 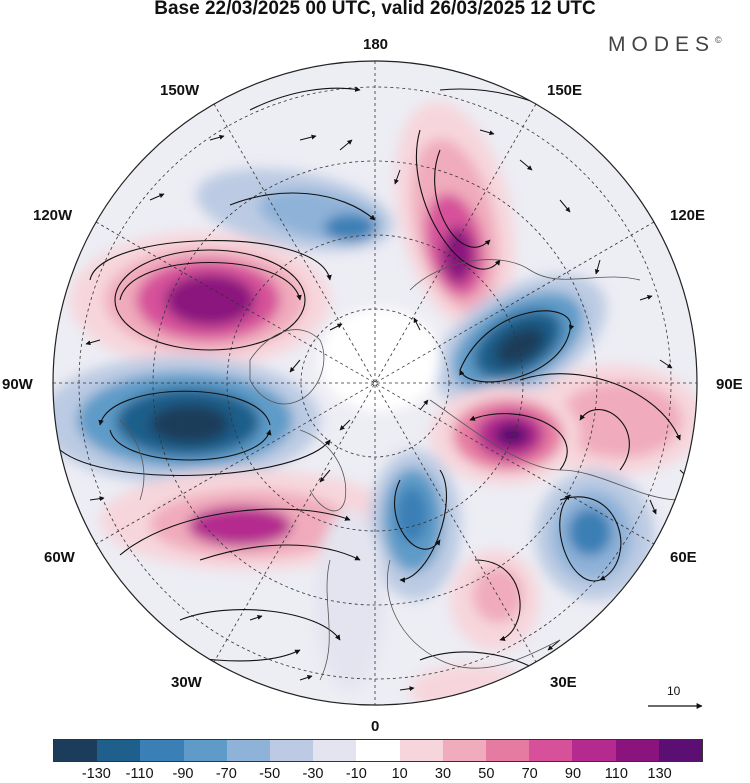 I want to click on colorbar-tick-label: -70, so click(x=226, y=774).